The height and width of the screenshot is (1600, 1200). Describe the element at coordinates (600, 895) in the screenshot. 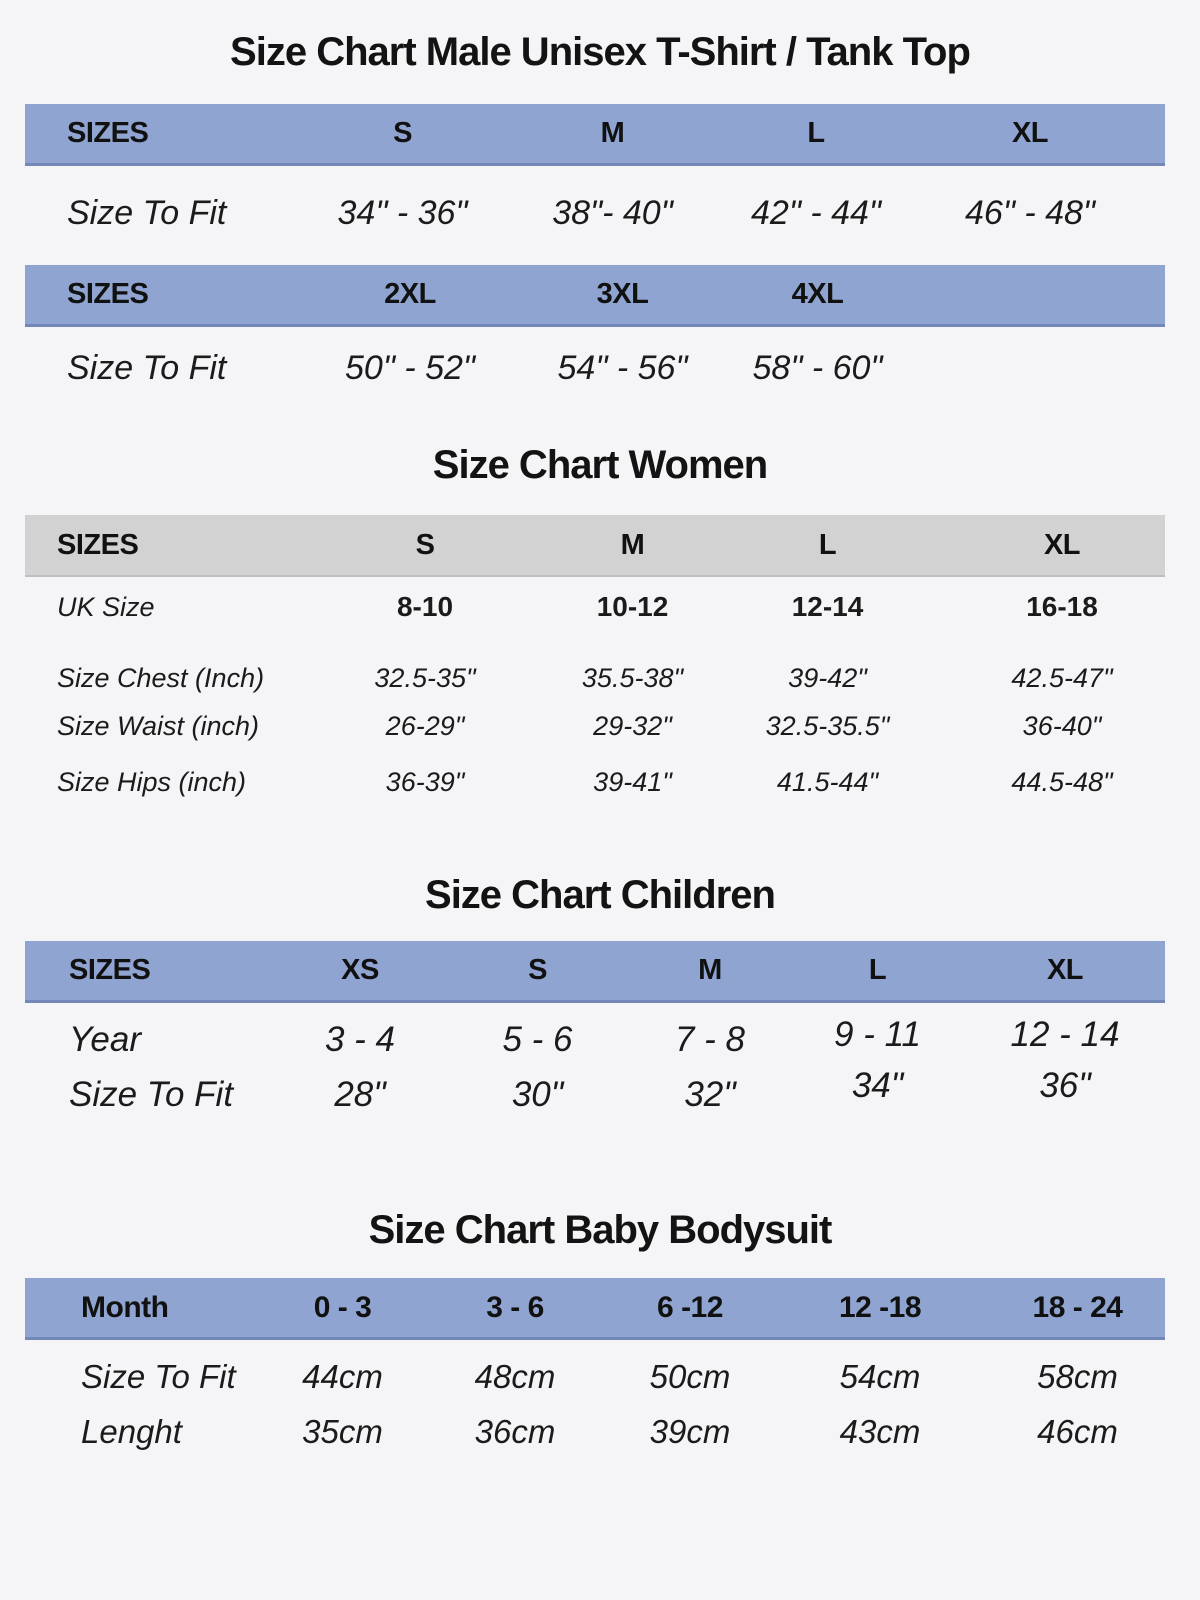

I see `children-section-title: Size Chart Children` at that location.